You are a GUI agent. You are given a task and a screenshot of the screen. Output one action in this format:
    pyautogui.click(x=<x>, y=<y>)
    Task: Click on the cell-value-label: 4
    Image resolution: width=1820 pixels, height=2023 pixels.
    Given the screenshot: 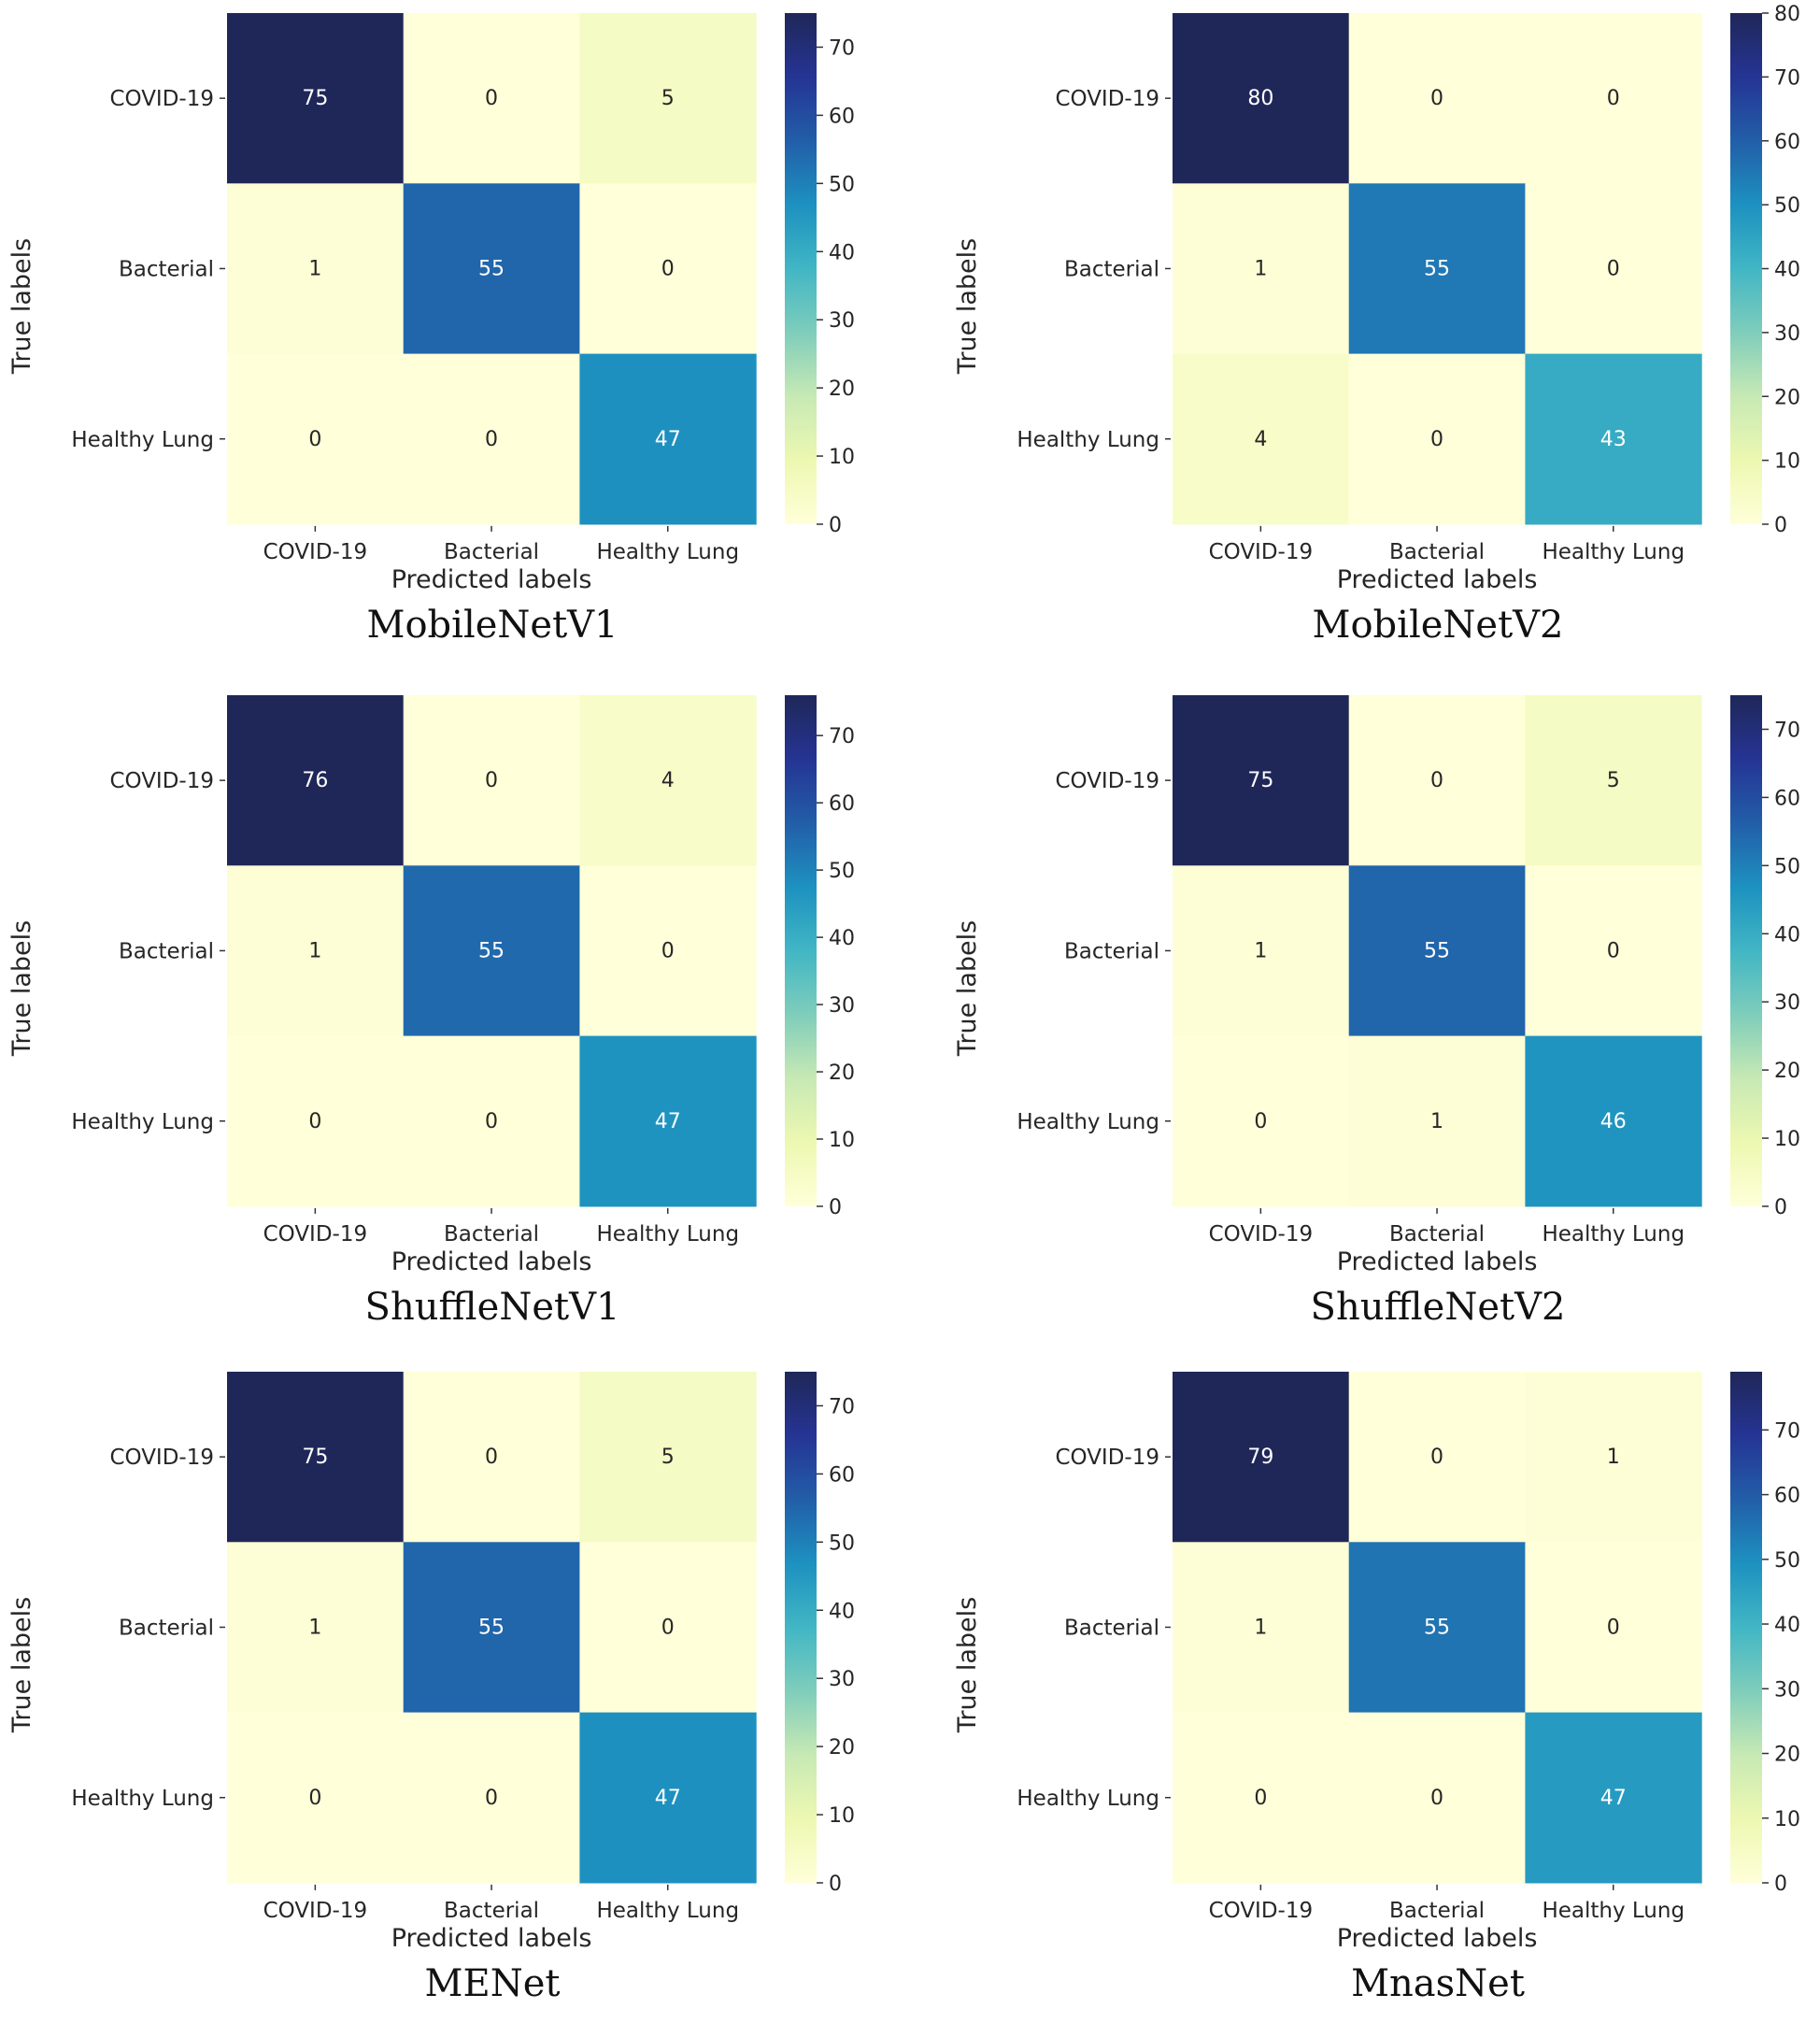 What is the action you would take?
    pyautogui.click(x=1260, y=439)
    